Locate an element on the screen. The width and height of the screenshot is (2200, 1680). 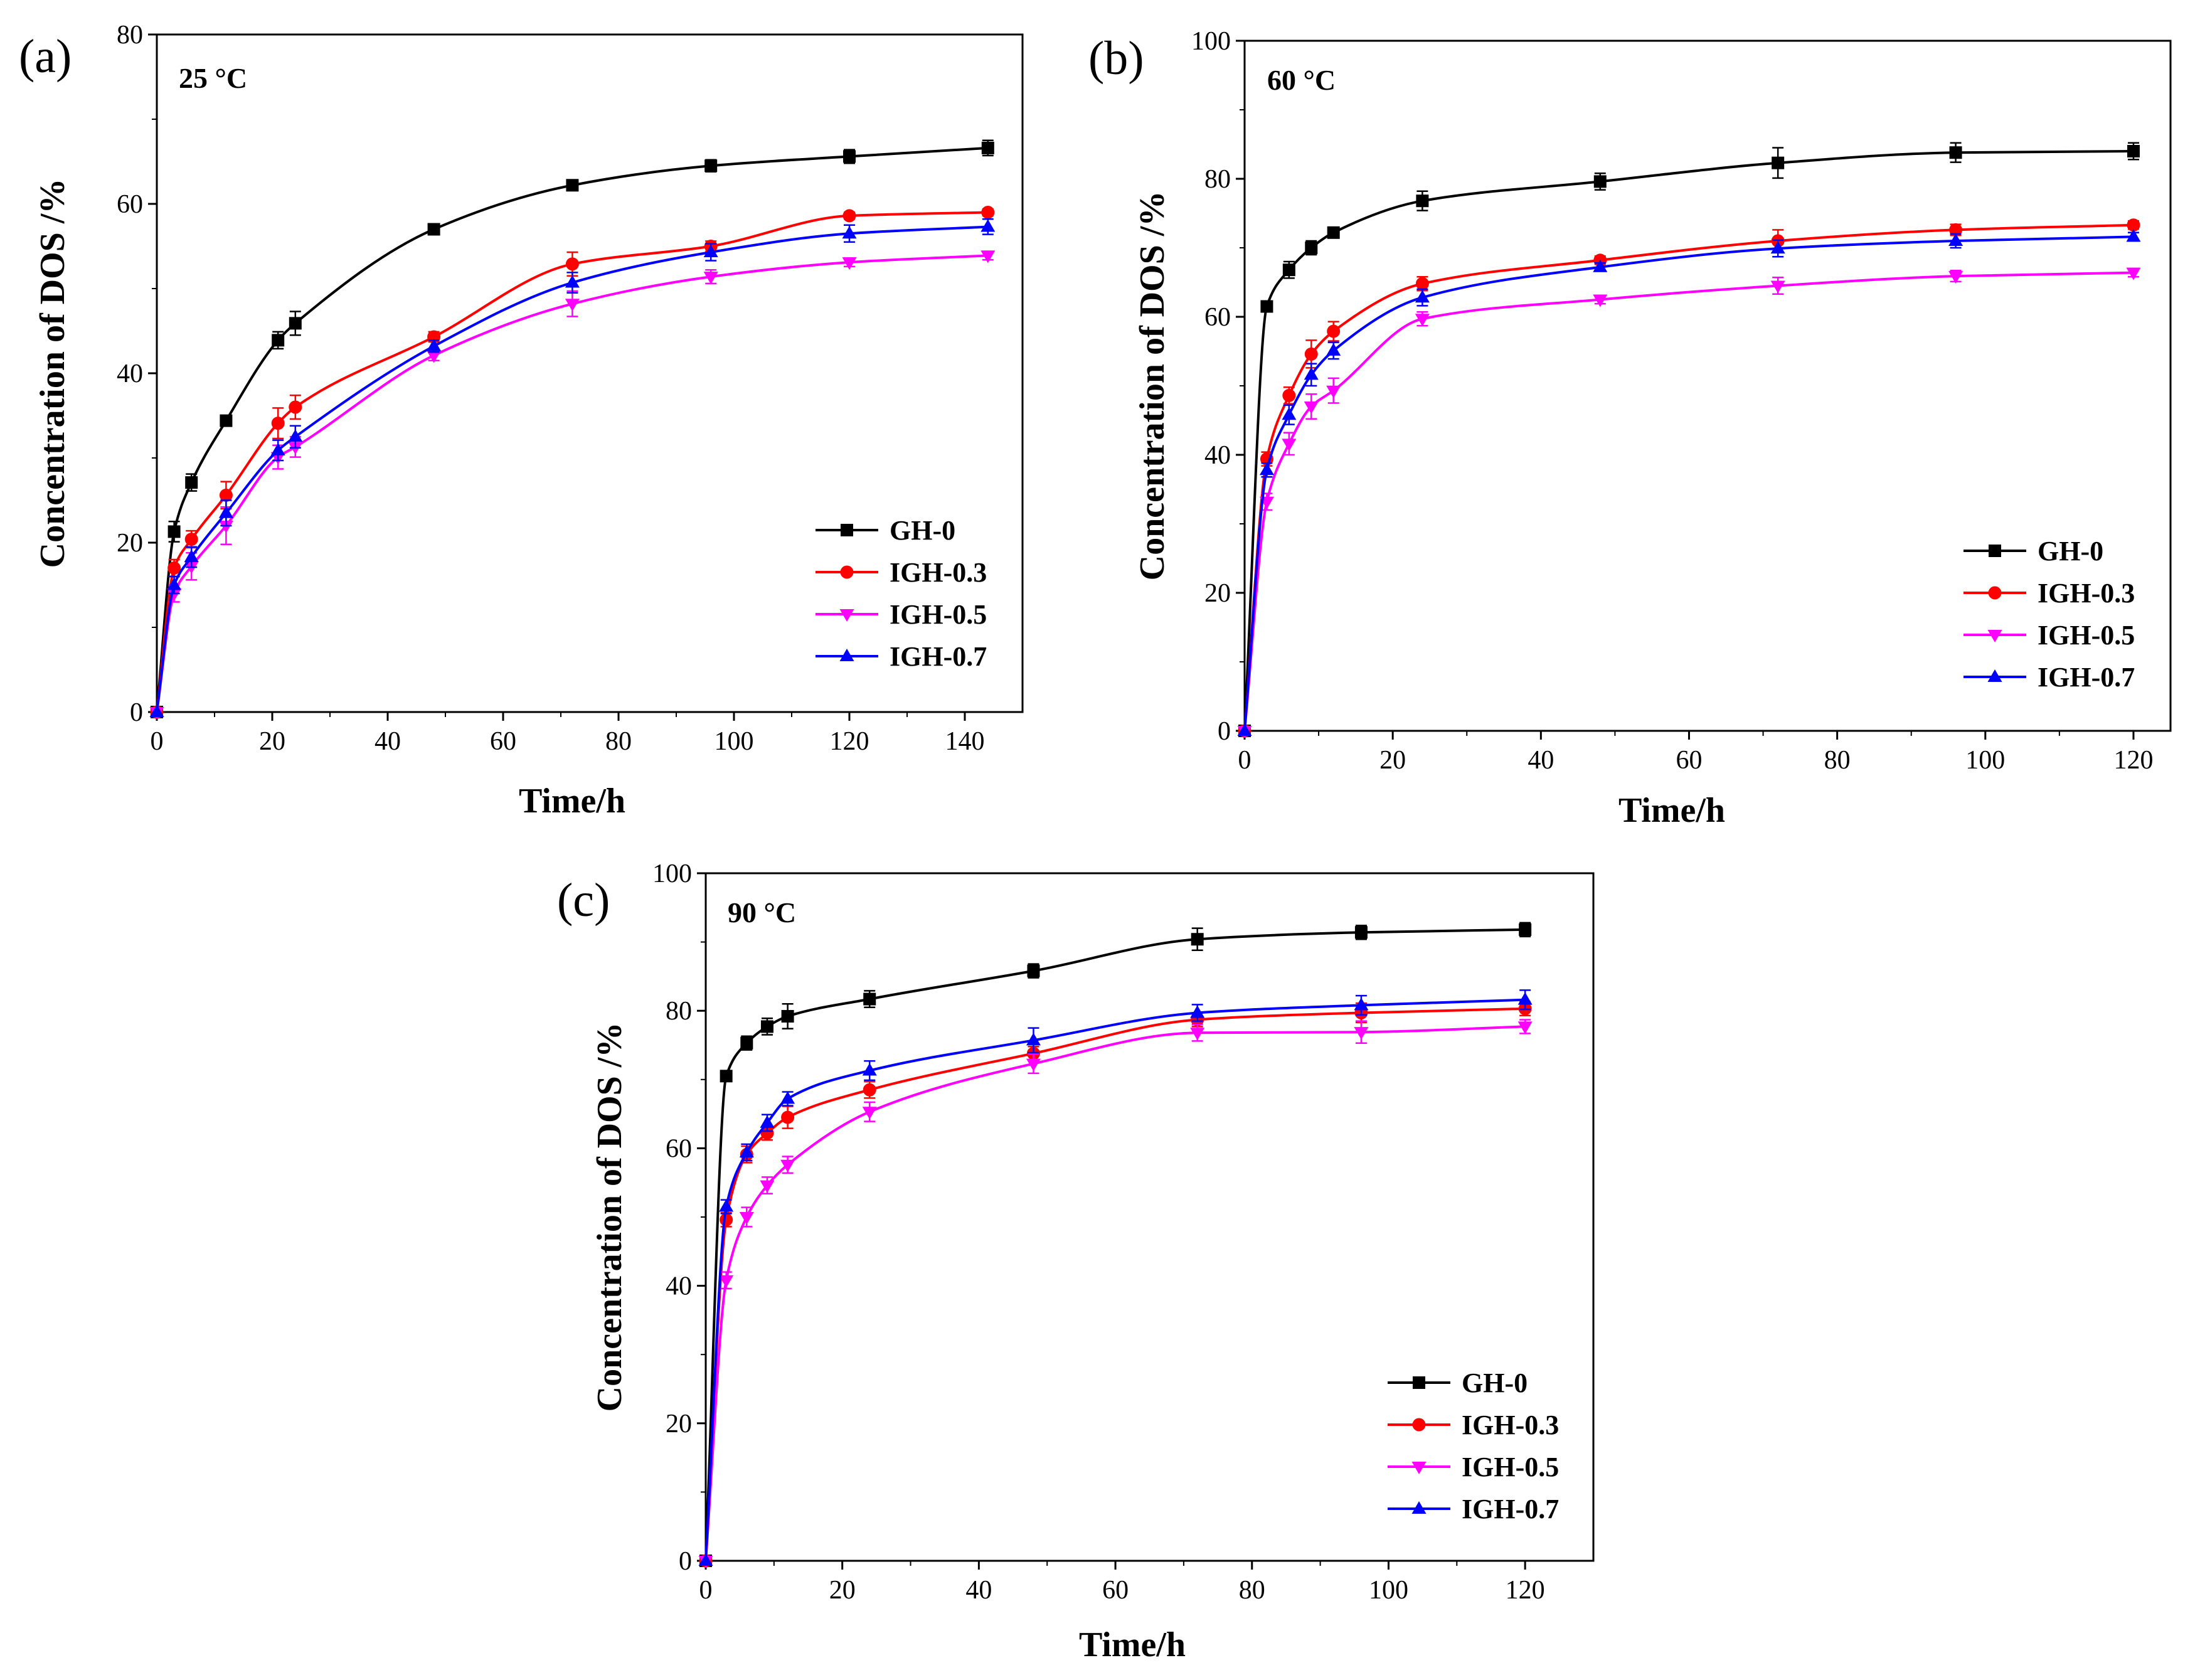
legend-label: IGH-0.3 is located at coordinates (2086, 593).